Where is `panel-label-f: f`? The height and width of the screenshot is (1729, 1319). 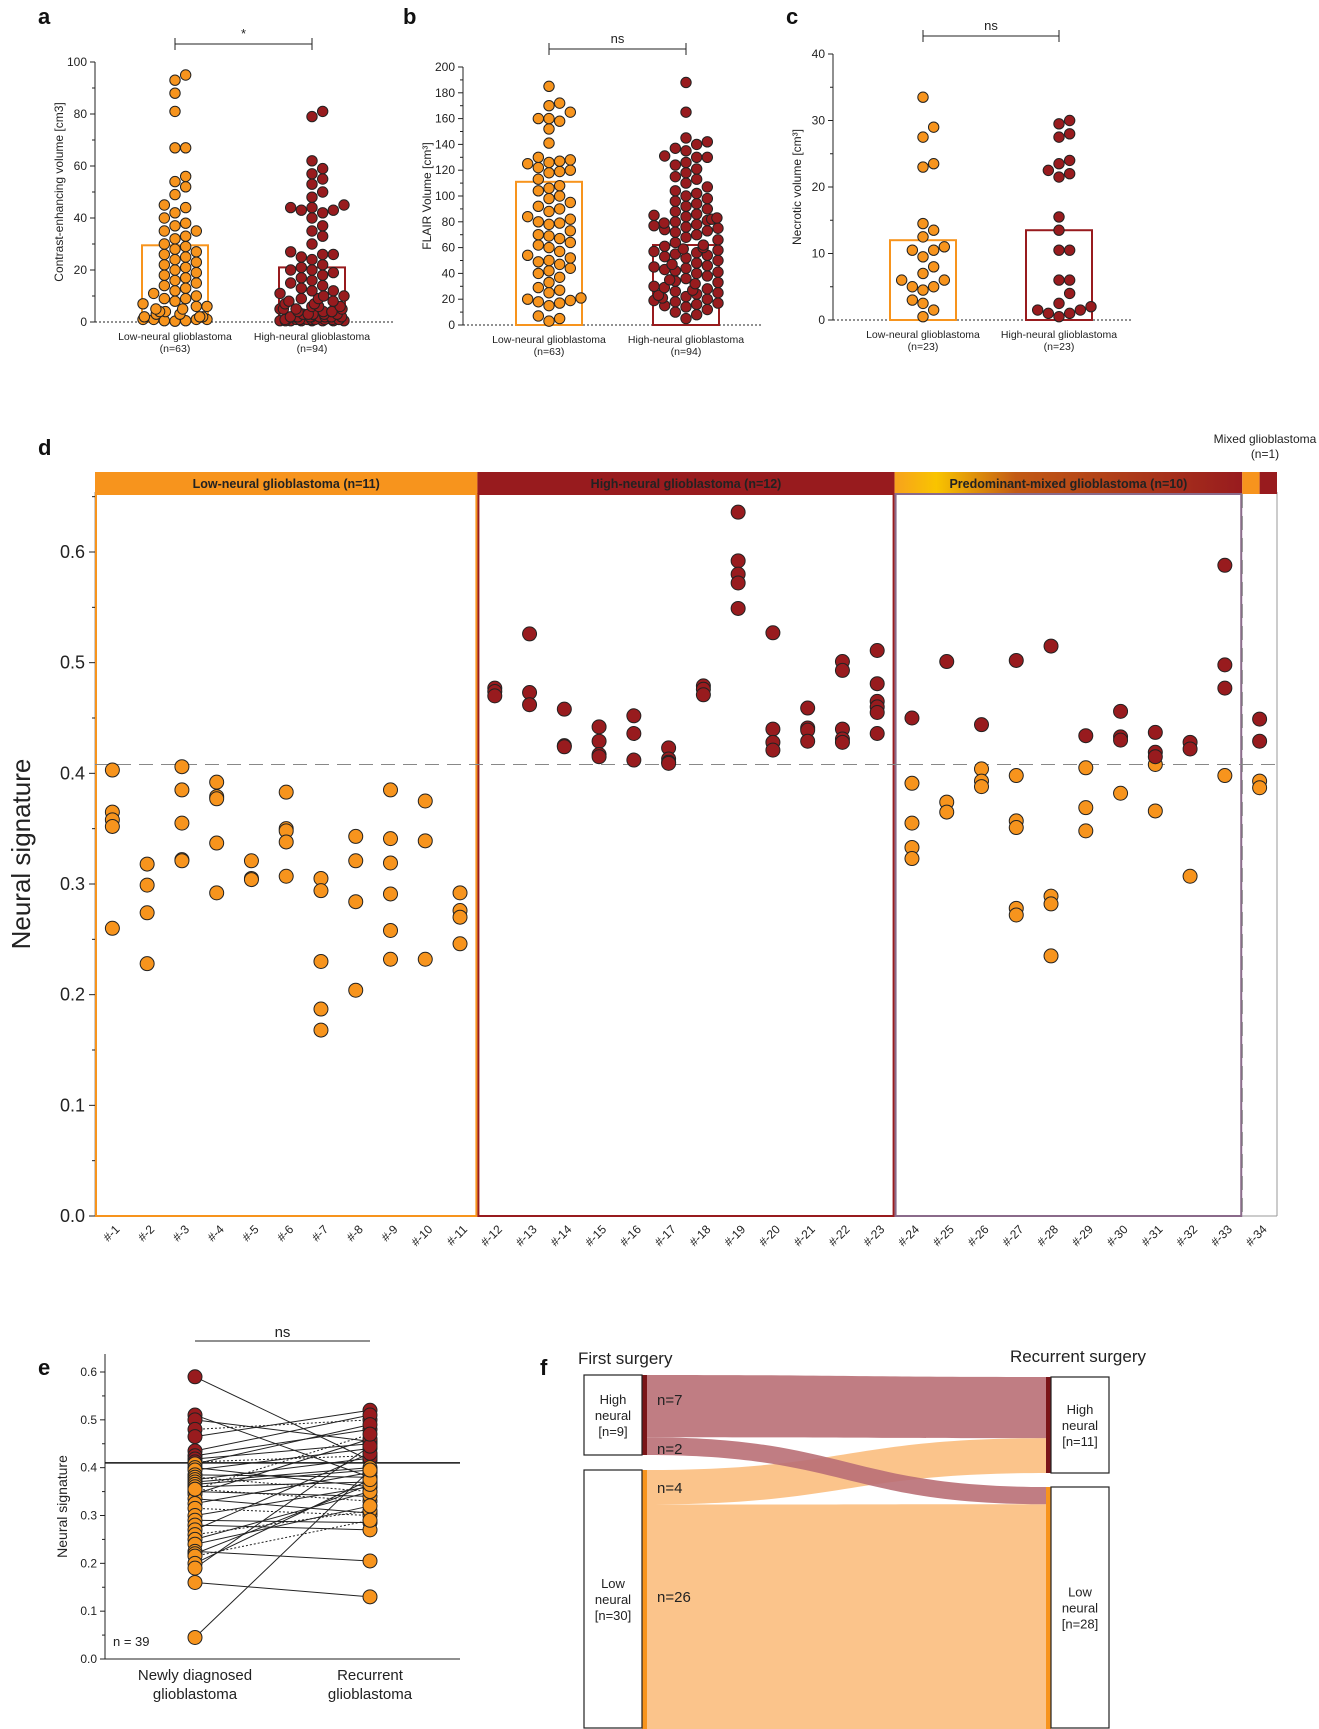
panel-label-f: f is located at coordinates (544, 1367).